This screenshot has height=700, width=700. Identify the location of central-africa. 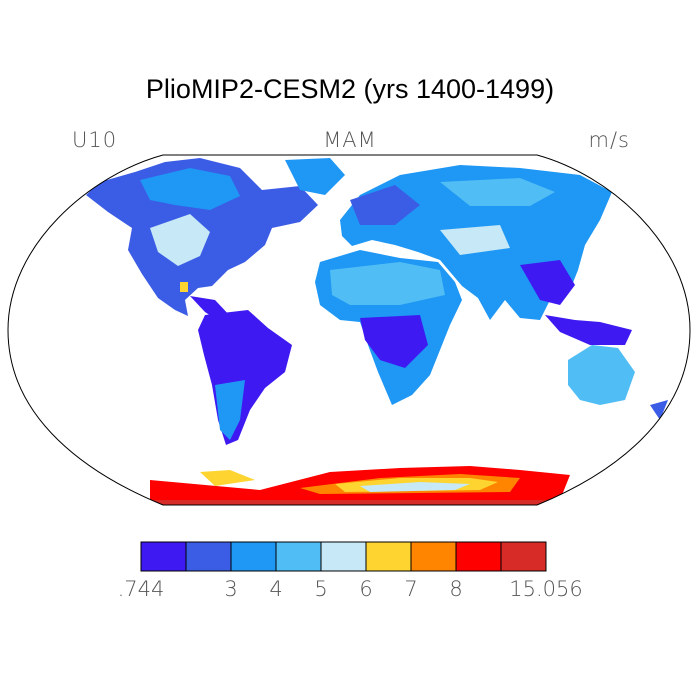
(394, 341).